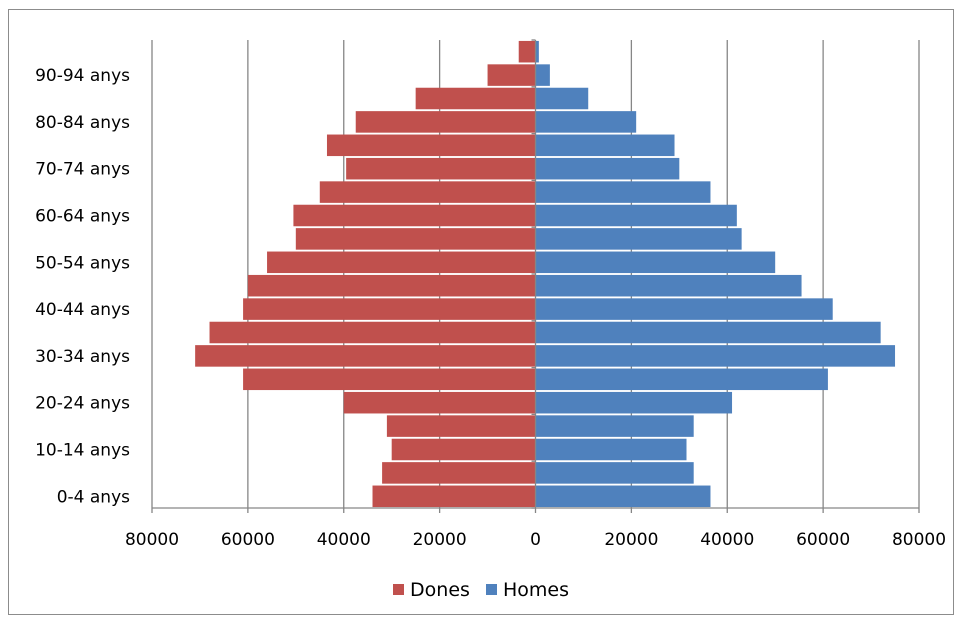 Image resolution: width=962 pixels, height=623 pixels. I want to click on y-tick-label: 10-14 anys, so click(82, 451).